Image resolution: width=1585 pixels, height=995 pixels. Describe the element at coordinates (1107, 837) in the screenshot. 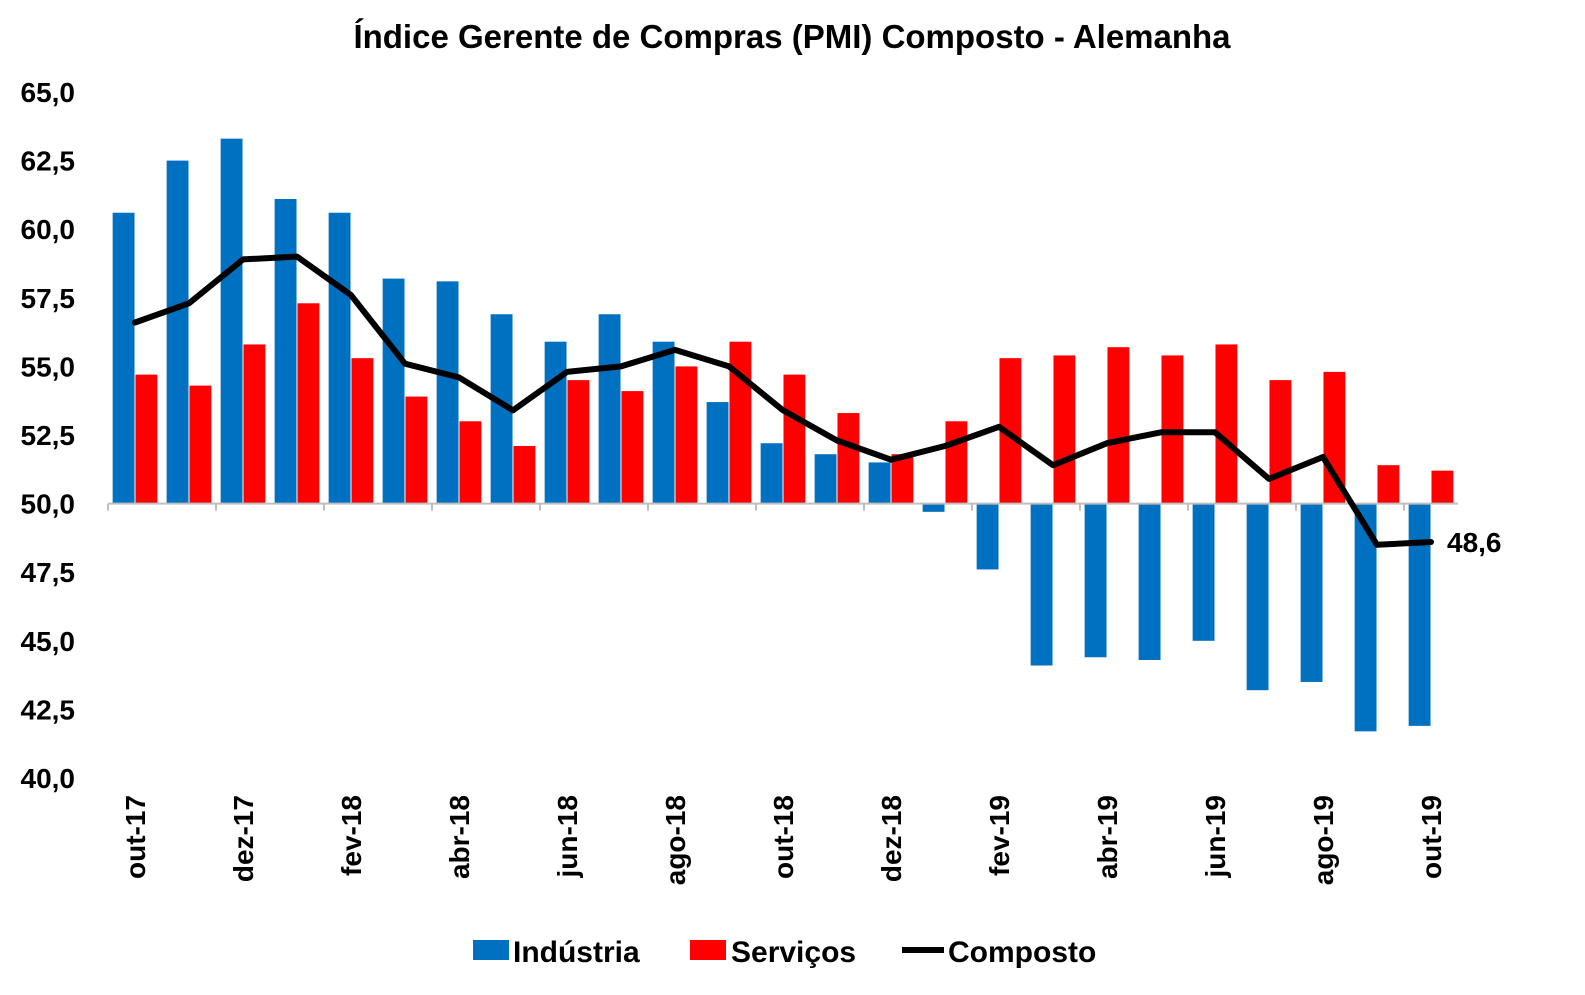

I see `x-tick-label: abr-19` at that location.